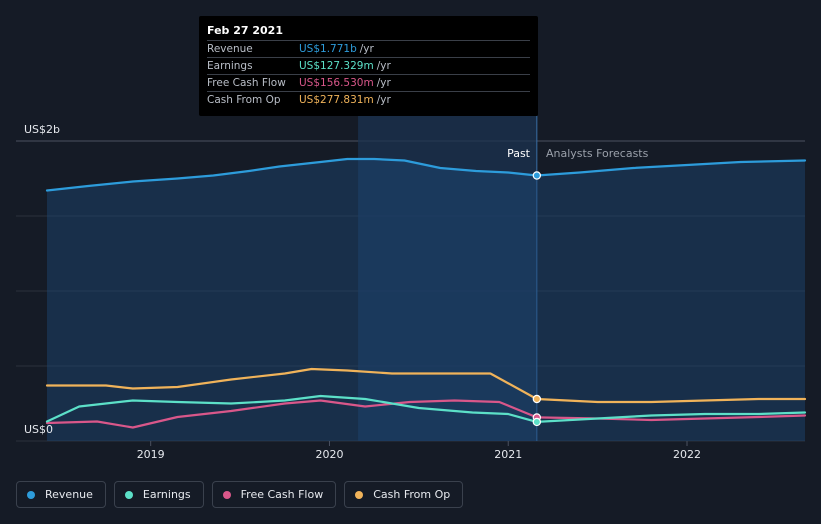 This screenshot has height=524, width=821. Describe the element at coordinates (426, 408) in the screenshot. I see `earnings-line` at that location.